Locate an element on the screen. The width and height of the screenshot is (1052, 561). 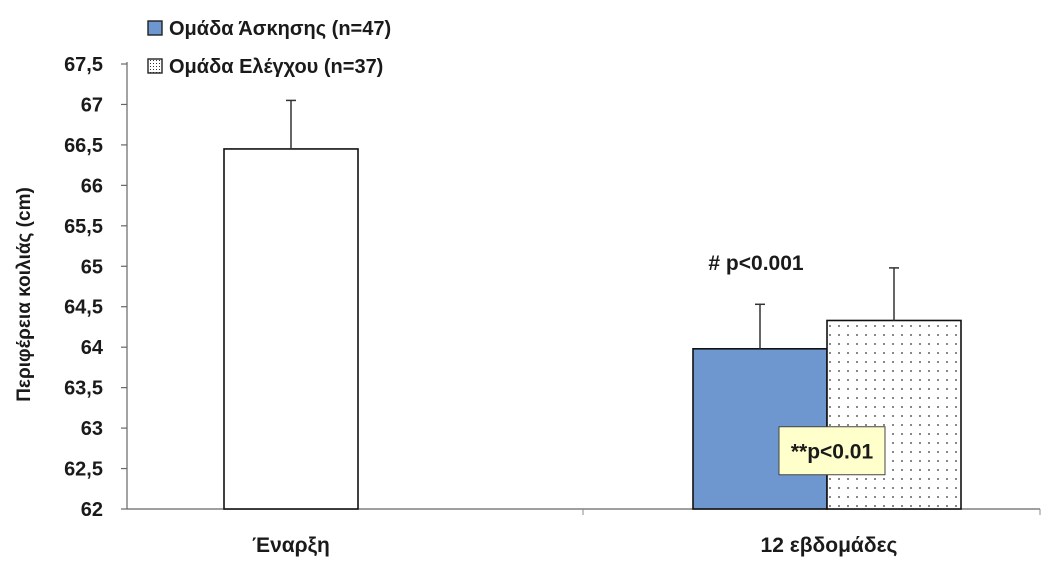
y-axis-label: Περιφέρεια κοιλιάς (cm) is located at coordinates (24, 294).